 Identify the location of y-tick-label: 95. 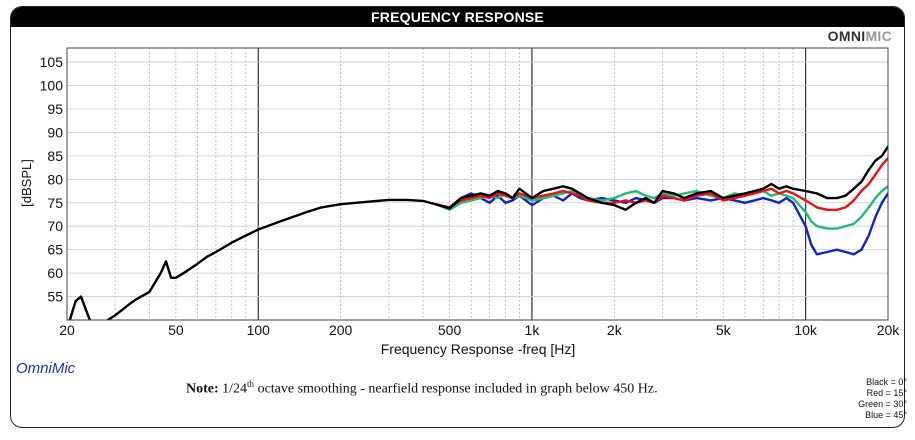
(55, 109).